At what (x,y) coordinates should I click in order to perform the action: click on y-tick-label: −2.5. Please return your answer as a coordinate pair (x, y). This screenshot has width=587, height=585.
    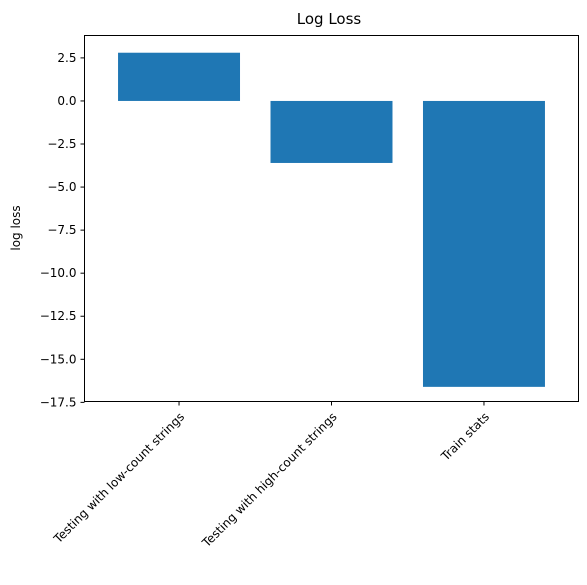
    Looking at the image, I should click on (61, 144).